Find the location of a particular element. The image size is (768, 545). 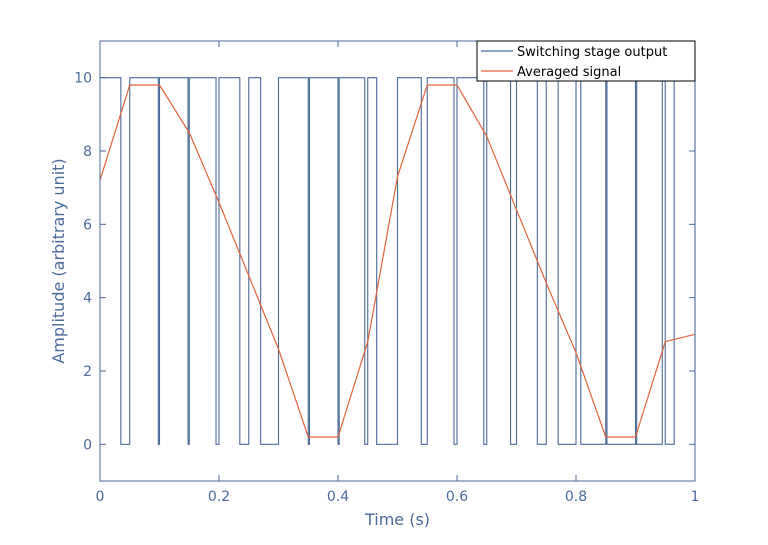

legend-label-switching: Switching stage output is located at coordinates (592, 52).